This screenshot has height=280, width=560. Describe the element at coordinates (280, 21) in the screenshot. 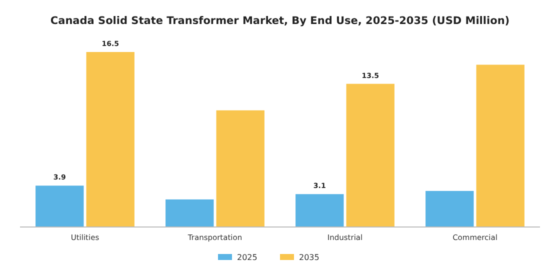

I see `chart-title: Canada Solid State Transformer Market, By End Use, 2025-2035 (USD Million)` at that location.